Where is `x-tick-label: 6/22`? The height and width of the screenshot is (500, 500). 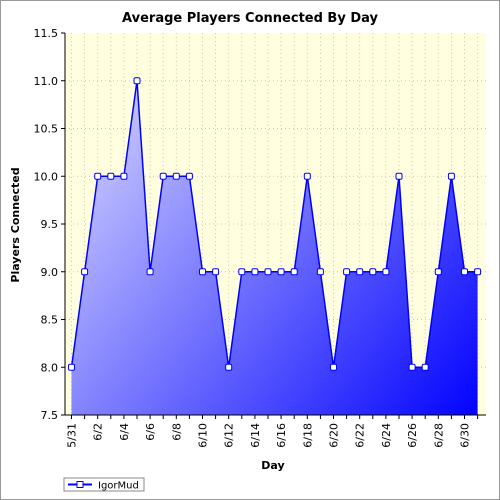
x-tick-label: 6/22 is located at coordinates (360, 435).